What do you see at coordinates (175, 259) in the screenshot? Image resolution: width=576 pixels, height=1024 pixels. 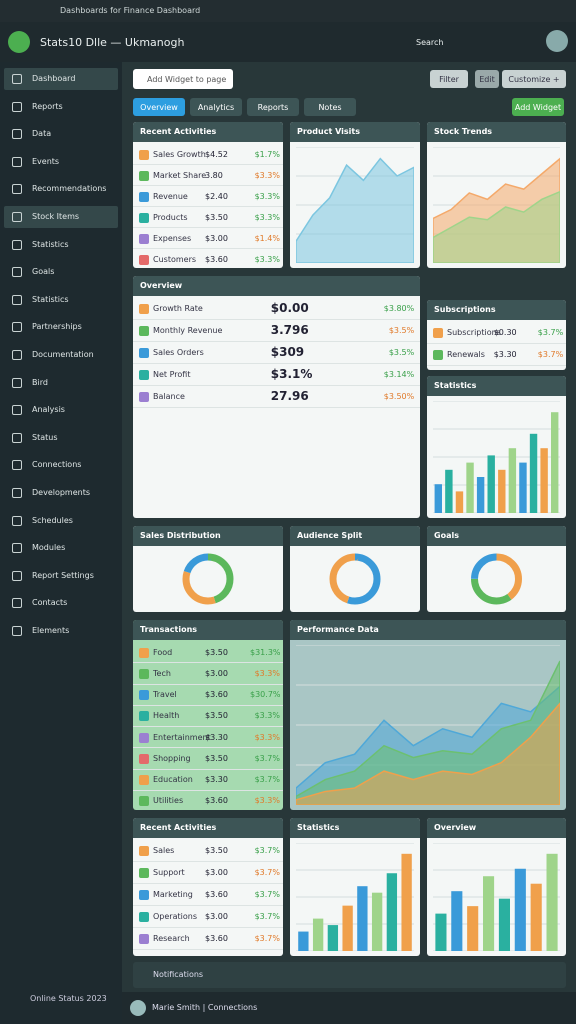 I see `row-name: Customers` at bounding box center [175, 259].